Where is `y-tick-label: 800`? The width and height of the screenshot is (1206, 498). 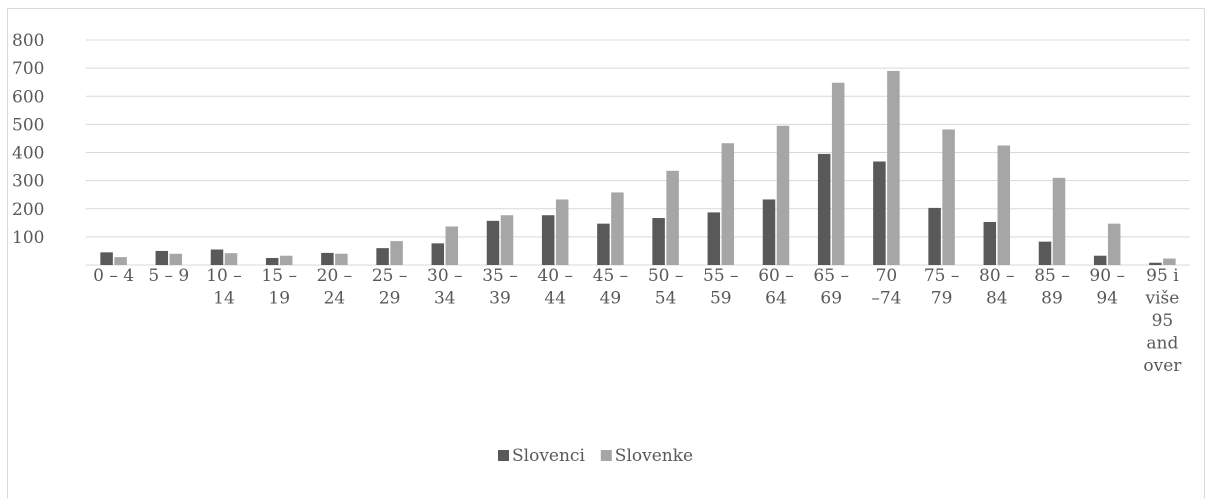 y-tick-label: 800 is located at coordinates (28, 41).